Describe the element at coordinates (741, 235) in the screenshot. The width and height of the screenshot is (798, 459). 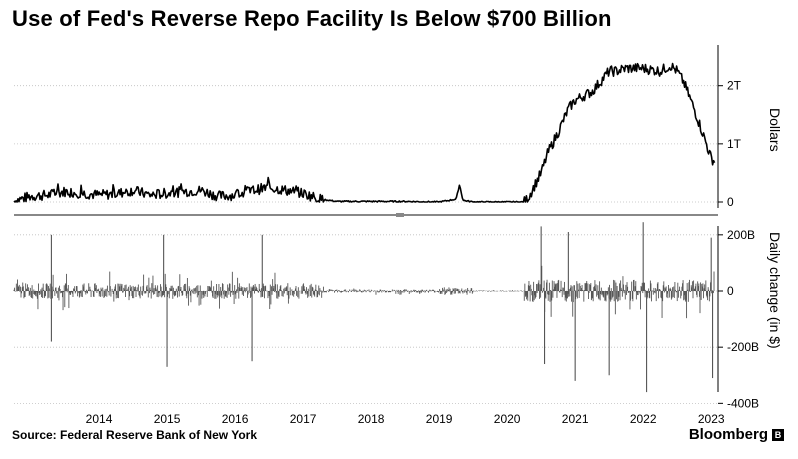
I see `bottom-y-tick-label: 200B` at that location.